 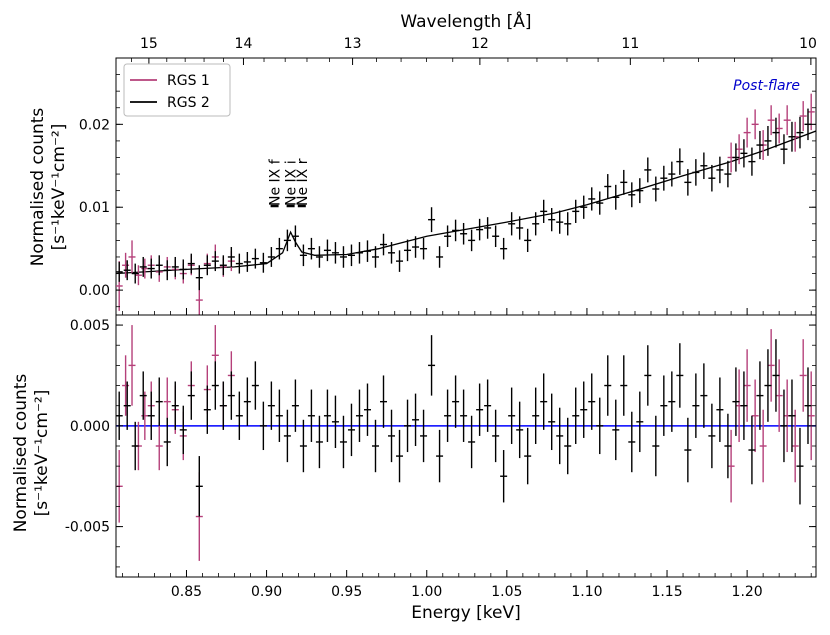 I want to click on line-id-text: Ne IX f, so click(x=276, y=182).